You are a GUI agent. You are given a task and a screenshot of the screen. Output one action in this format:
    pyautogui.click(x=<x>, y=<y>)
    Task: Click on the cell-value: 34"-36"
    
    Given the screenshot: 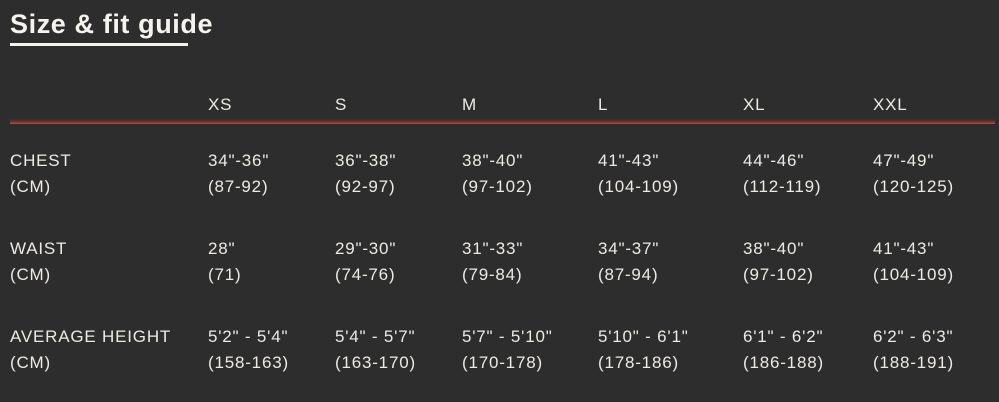 What is the action you would take?
    pyautogui.click(x=239, y=160)
    